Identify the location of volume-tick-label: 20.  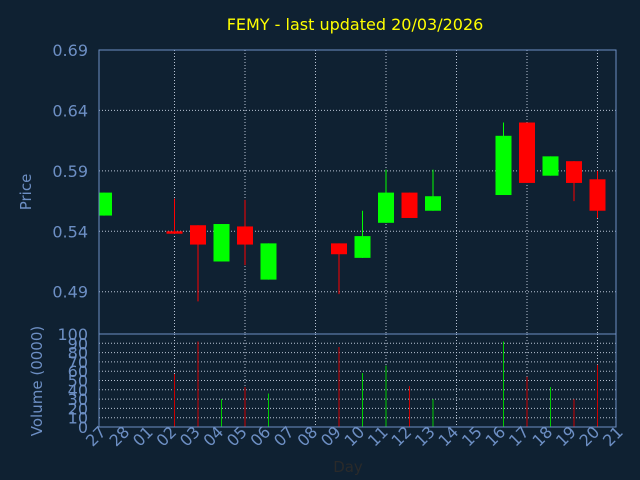
(78, 408).